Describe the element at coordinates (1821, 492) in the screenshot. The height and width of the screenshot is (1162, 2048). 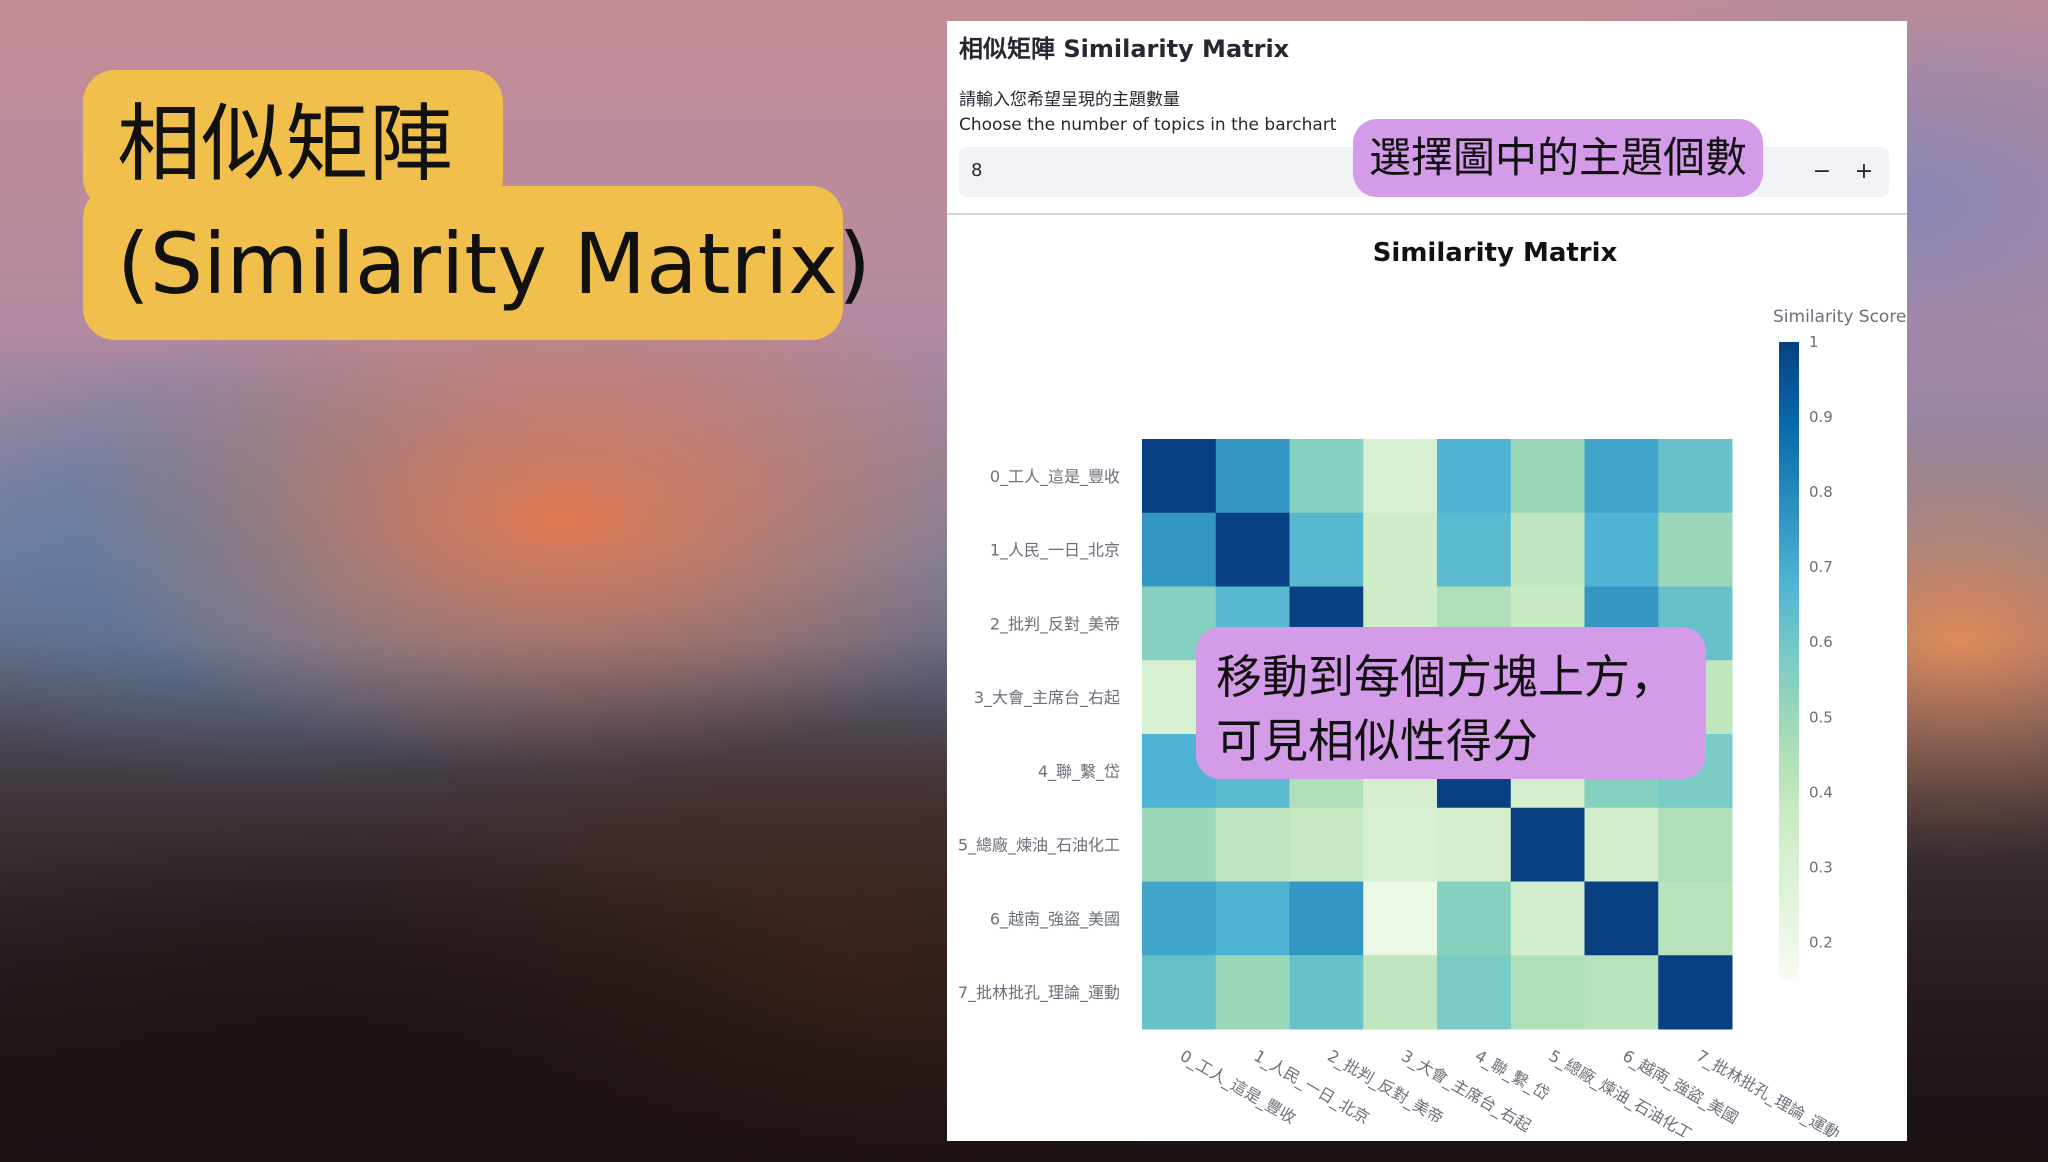
I see `colorbar-tick-label: 0.8` at that location.